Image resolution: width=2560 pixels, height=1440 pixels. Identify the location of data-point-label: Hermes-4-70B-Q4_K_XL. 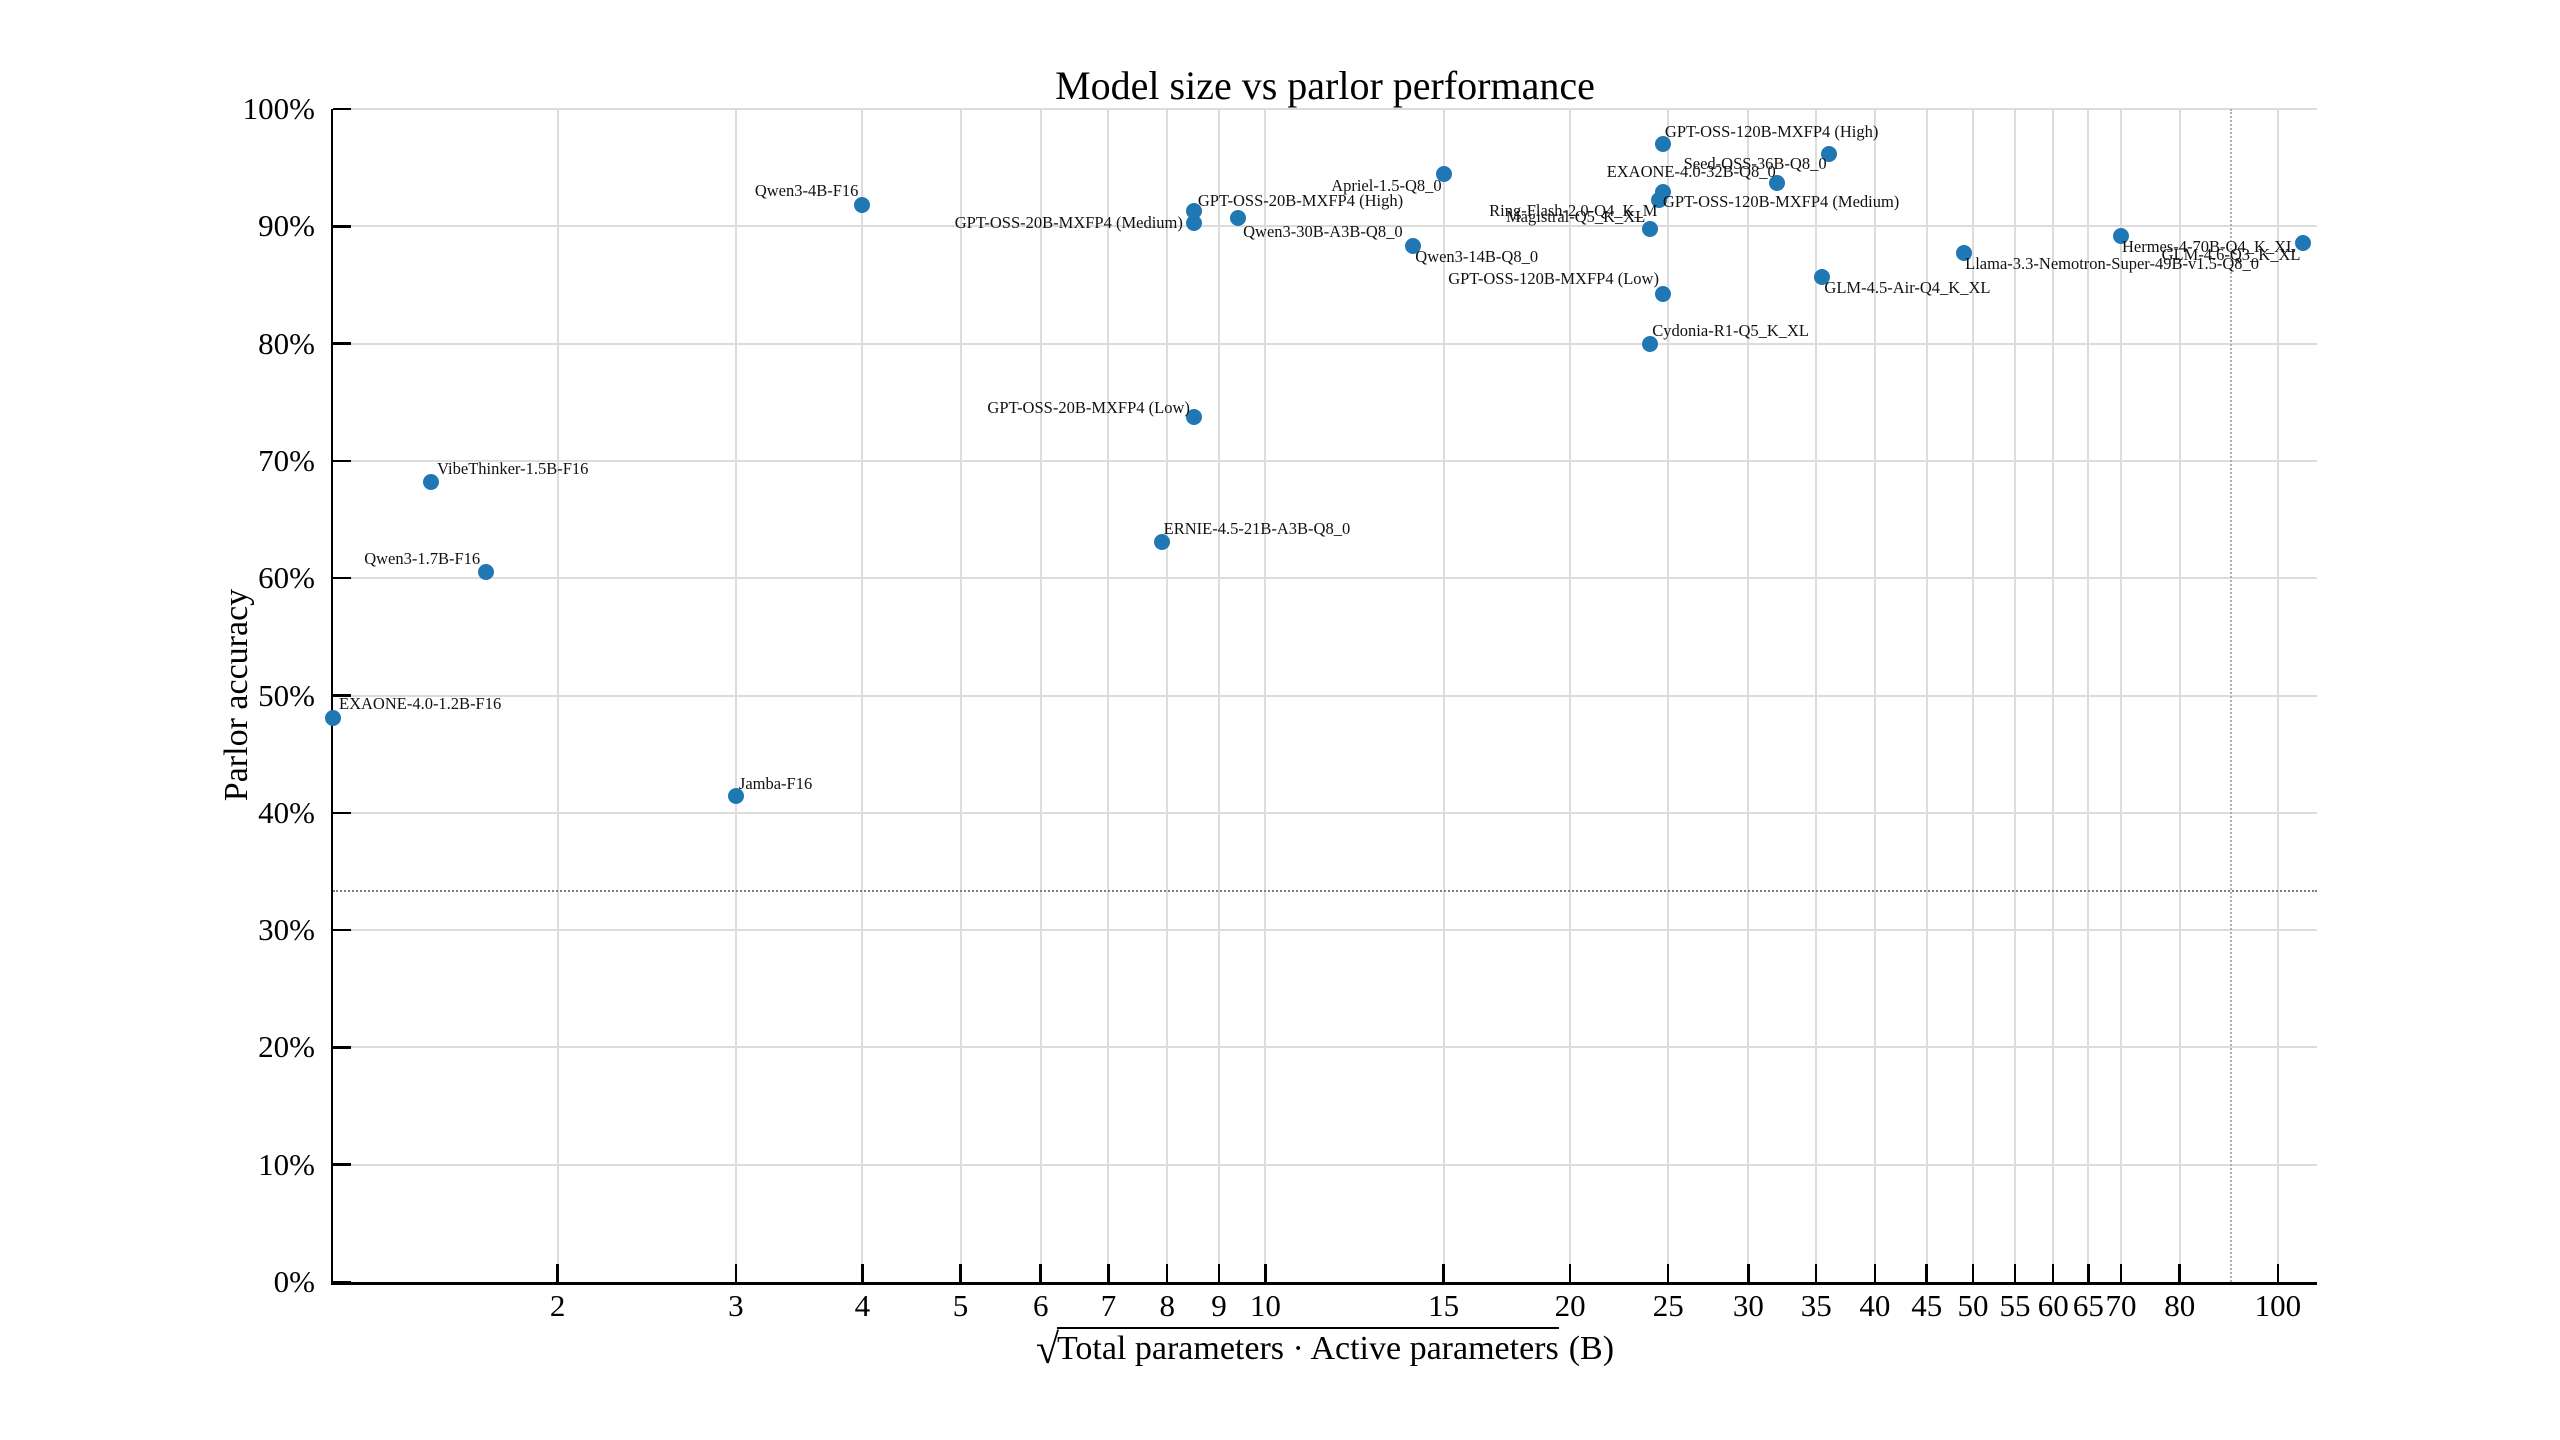
(2209, 246).